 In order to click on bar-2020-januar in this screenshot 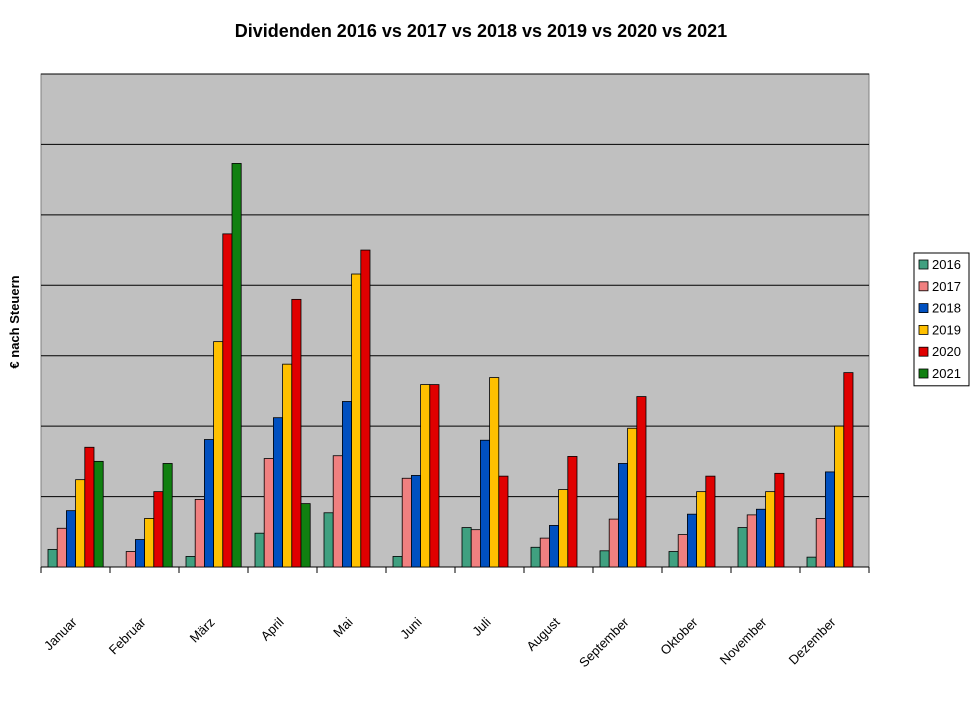, I will do `click(89, 507)`.